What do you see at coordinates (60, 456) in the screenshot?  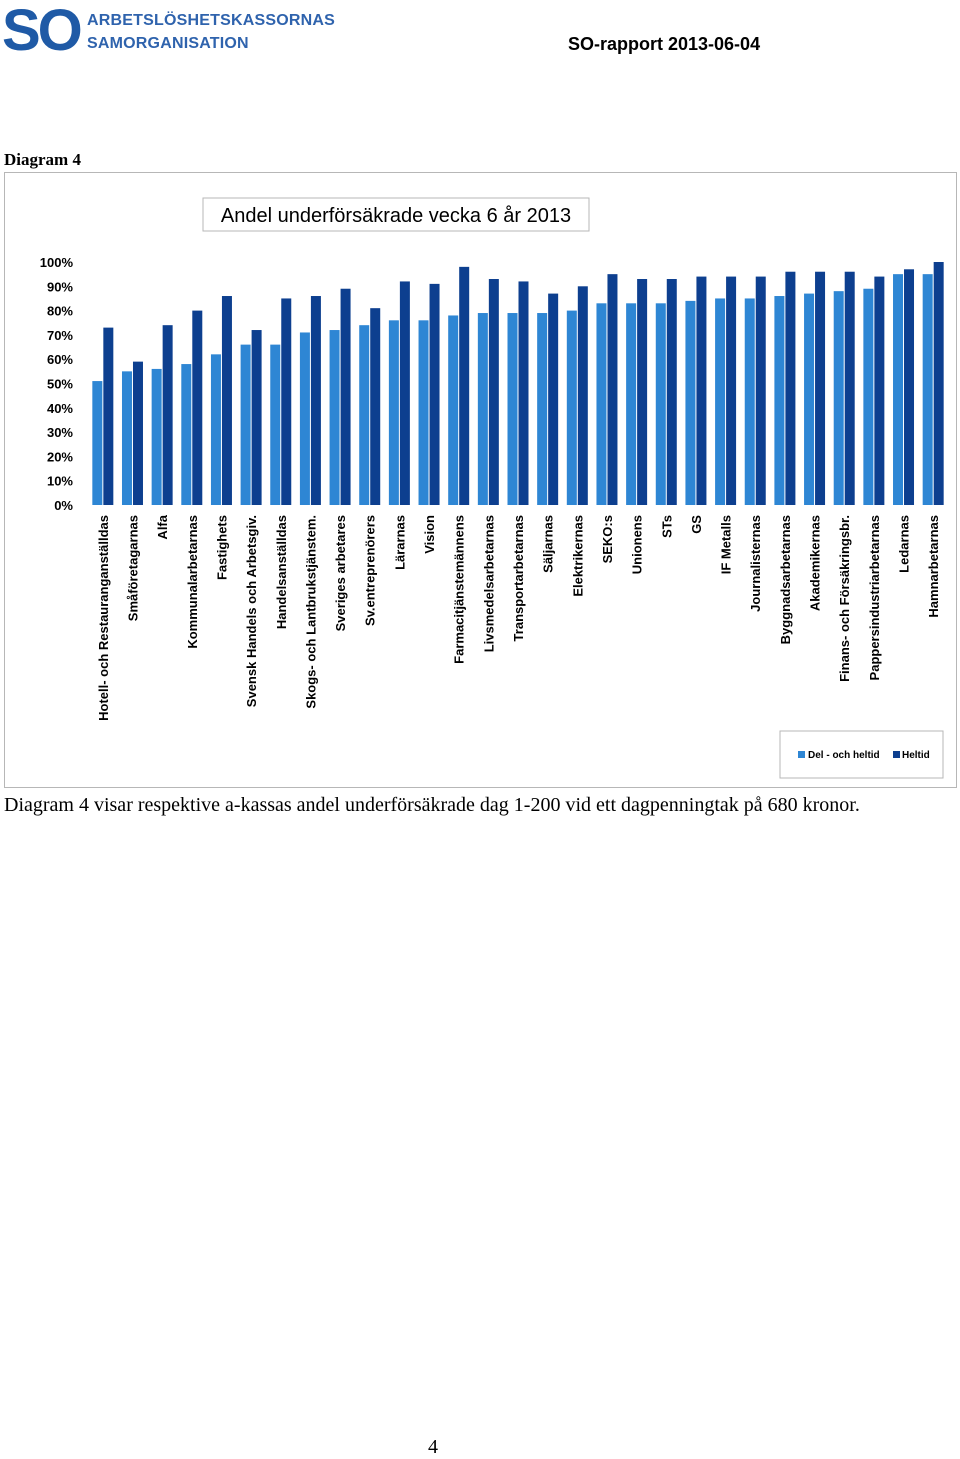 I see `y-tick-label: 20%` at bounding box center [60, 456].